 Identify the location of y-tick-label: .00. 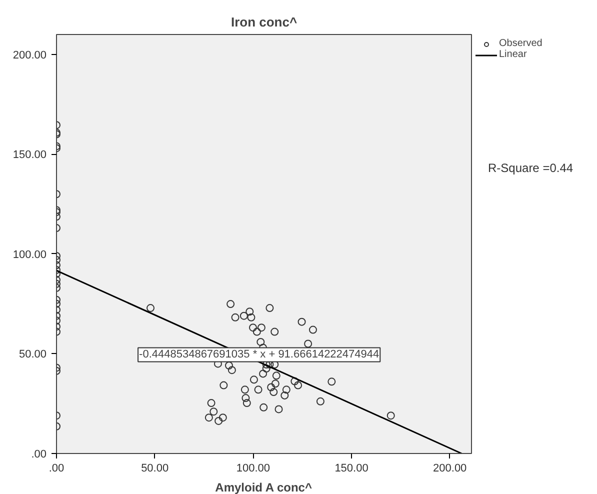
(39, 454).